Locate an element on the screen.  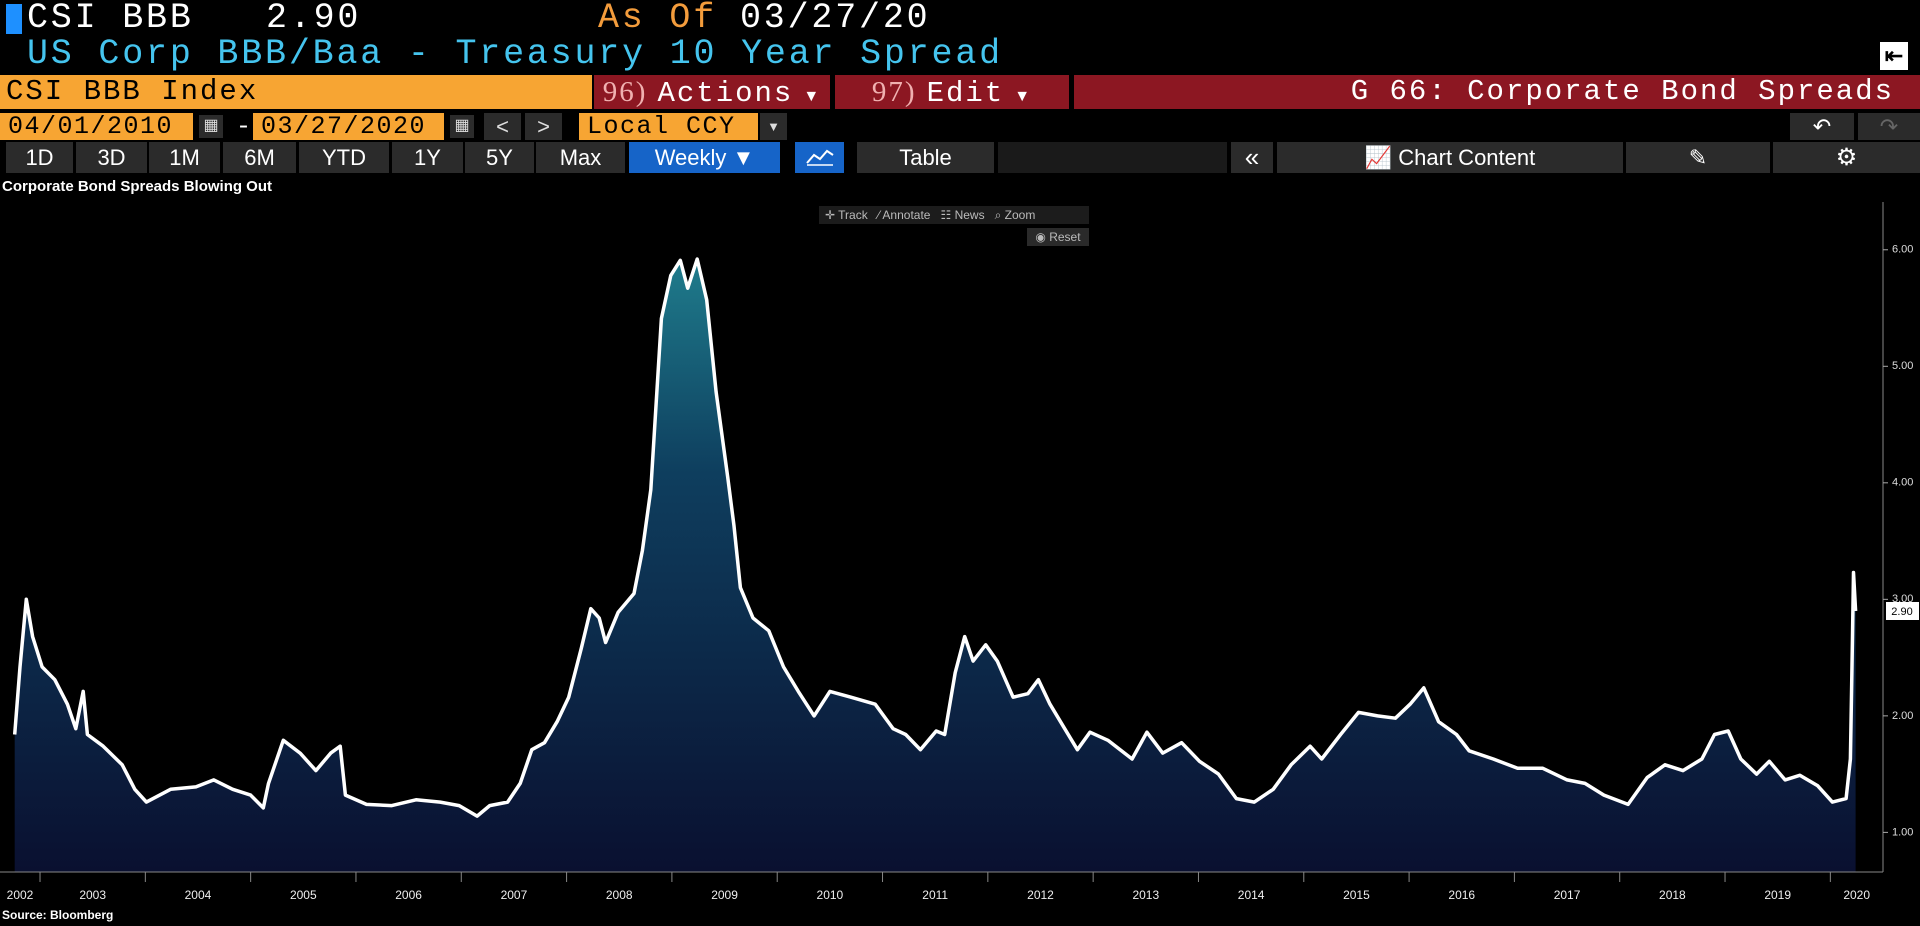
chart-type-button is located at coordinates (819, 157).